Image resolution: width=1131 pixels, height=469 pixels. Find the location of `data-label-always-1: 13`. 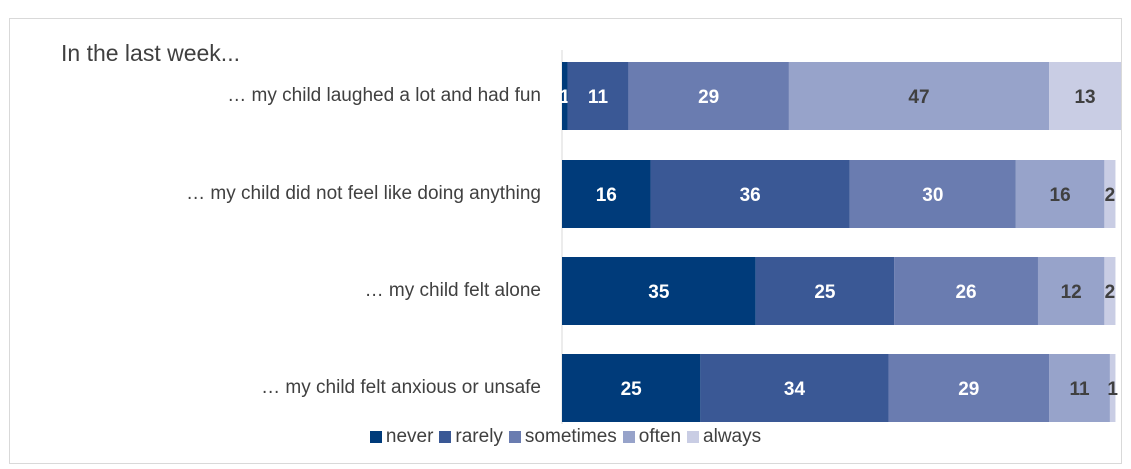

data-label-always-1: 13 is located at coordinates (1084, 97).